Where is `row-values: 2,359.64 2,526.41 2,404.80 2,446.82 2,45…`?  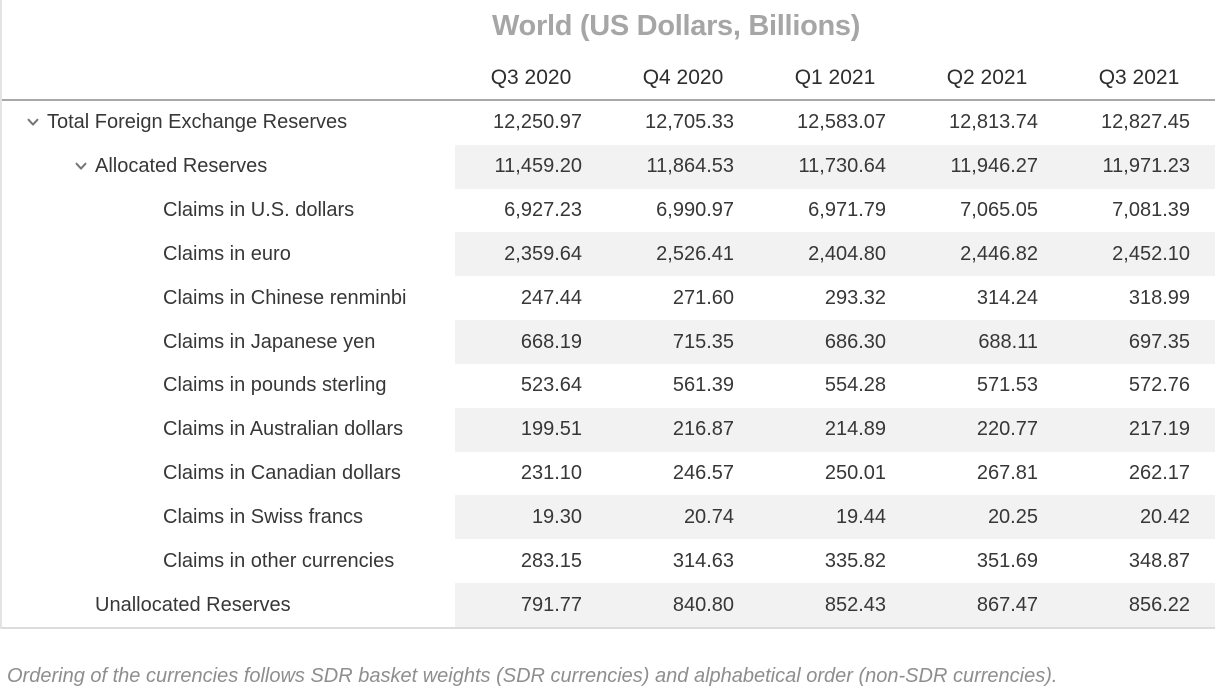 row-values: 2,359.64 2,526.41 2,404.80 2,446.82 2,45… is located at coordinates (835, 254).